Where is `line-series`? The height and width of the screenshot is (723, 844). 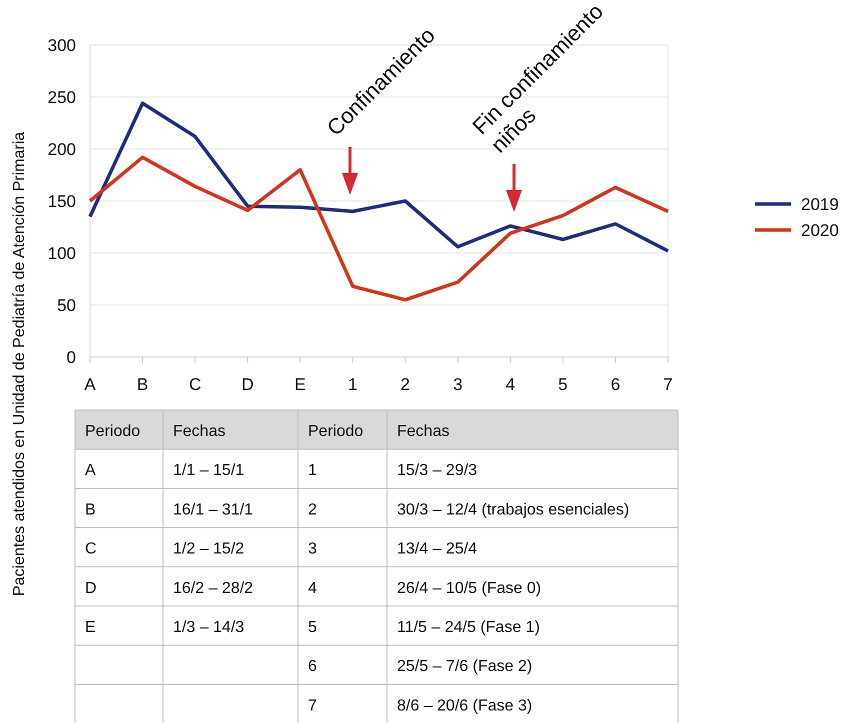 line-series is located at coordinates (379, 229).